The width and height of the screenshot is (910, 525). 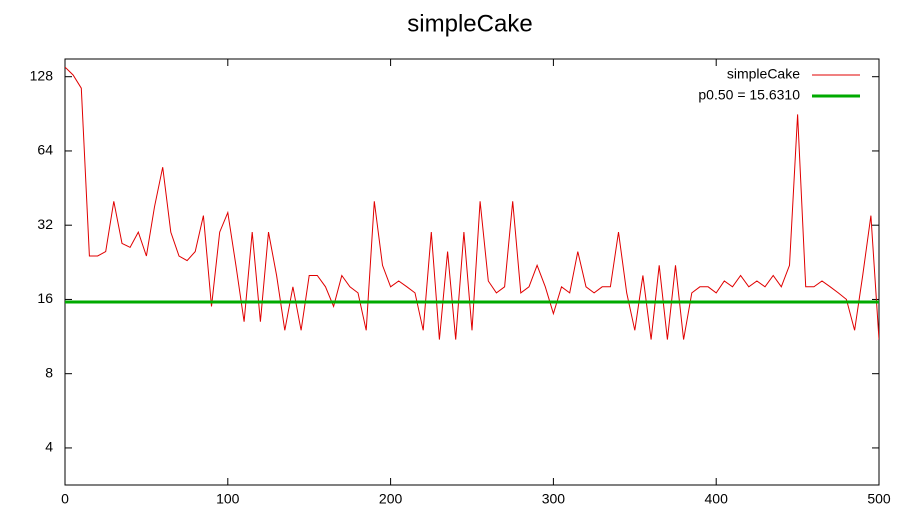 What do you see at coordinates (554, 499) in the screenshot?
I see `x-tick-label: 300` at bounding box center [554, 499].